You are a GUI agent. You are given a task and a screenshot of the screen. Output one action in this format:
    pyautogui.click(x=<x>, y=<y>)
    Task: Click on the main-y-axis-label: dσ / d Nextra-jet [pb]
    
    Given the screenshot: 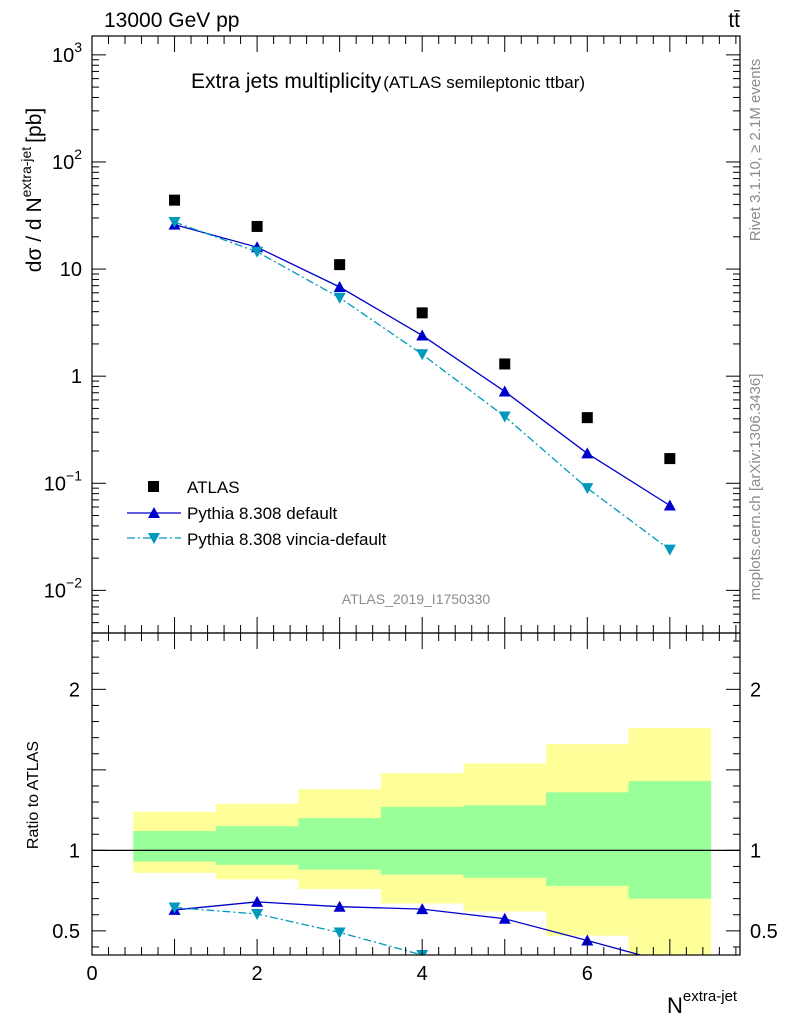 What is the action you would take?
    pyautogui.click(x=32, y=190)
    